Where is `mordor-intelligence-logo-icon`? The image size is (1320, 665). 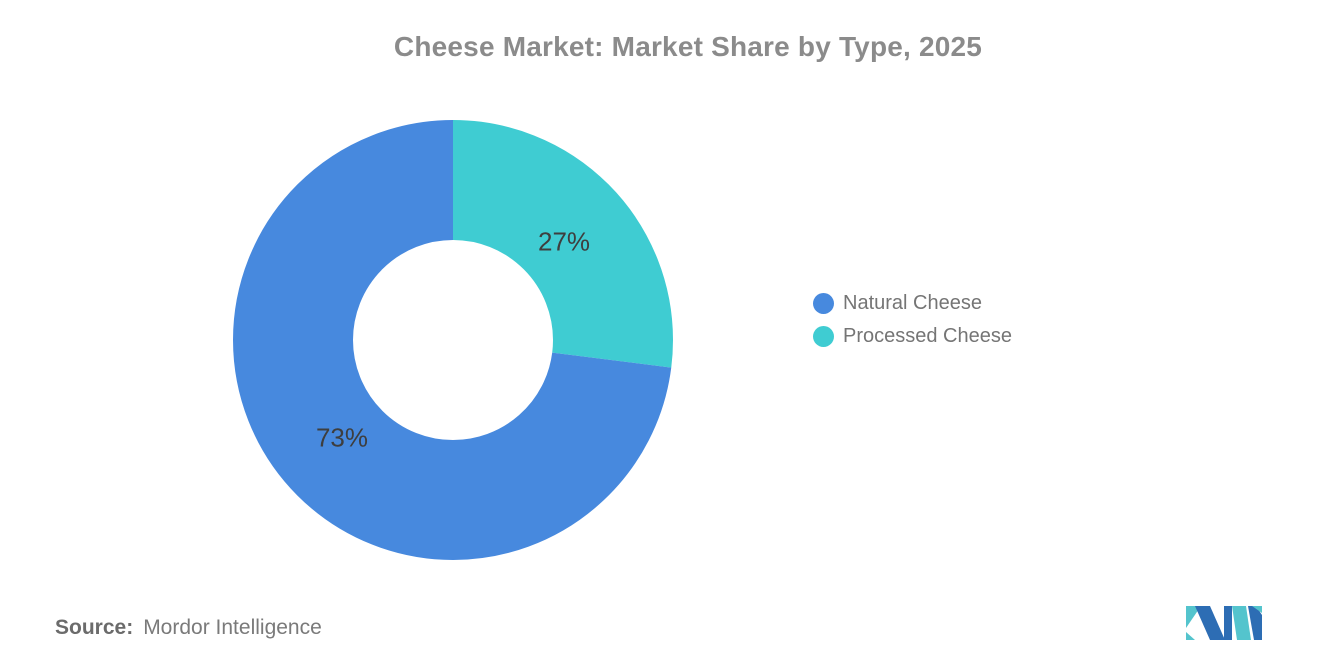
mordor-intelligence-logo-icon is located at coordinates (1224, 623).